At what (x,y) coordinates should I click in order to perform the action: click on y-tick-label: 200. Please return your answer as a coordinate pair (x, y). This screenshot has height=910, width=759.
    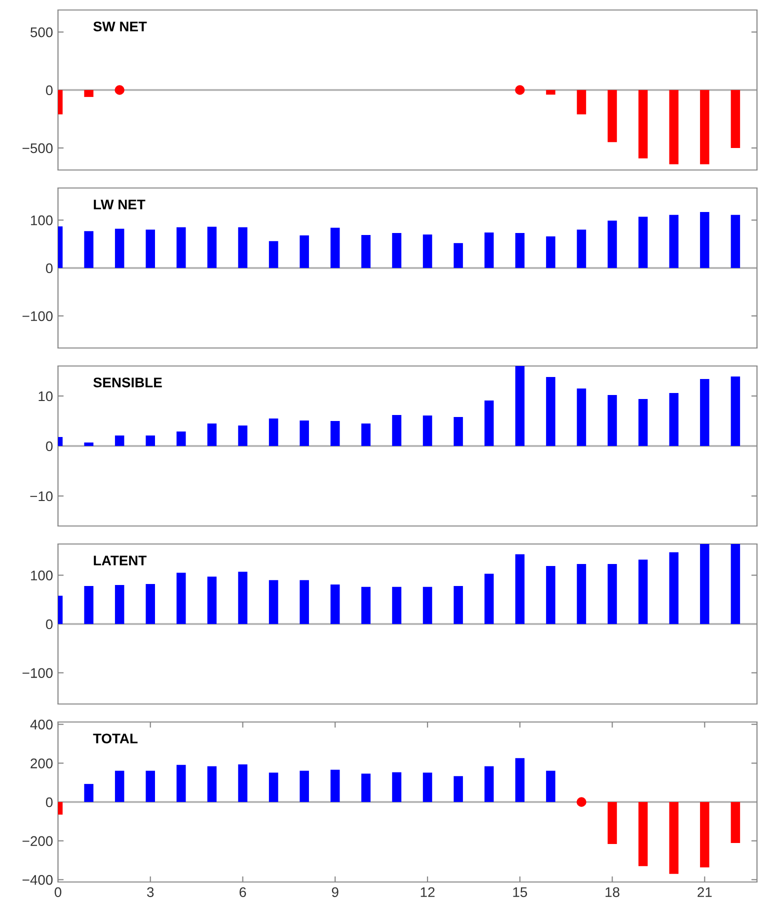
    Looking at the image, I should click on (41, 763).